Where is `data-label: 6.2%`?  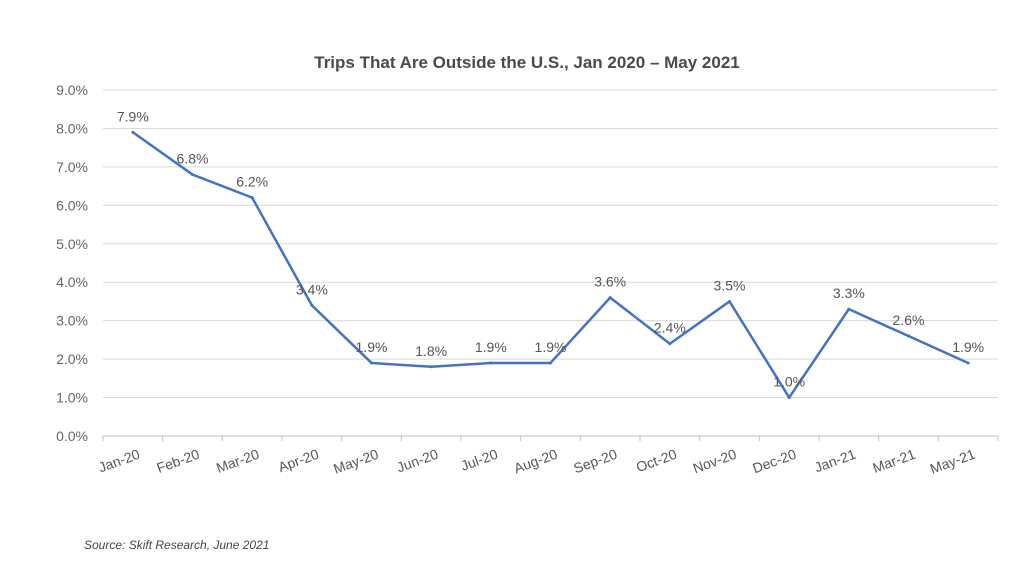
data-label: 6.2% is located at coordinates (252, 182).